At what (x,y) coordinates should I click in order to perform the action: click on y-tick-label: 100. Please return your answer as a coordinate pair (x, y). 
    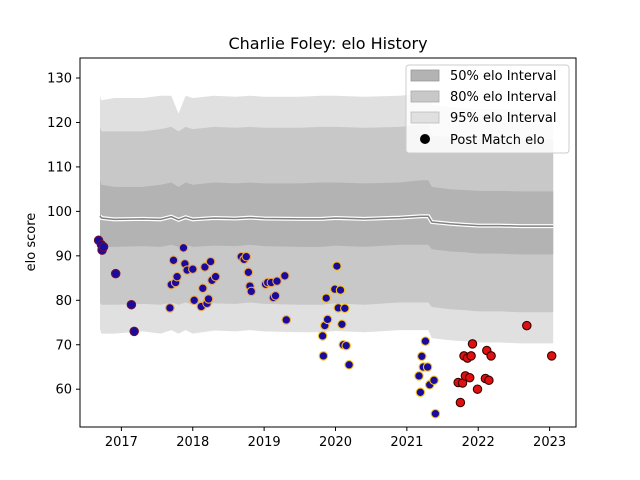
    Looking at the image, I should click on (59, 212).